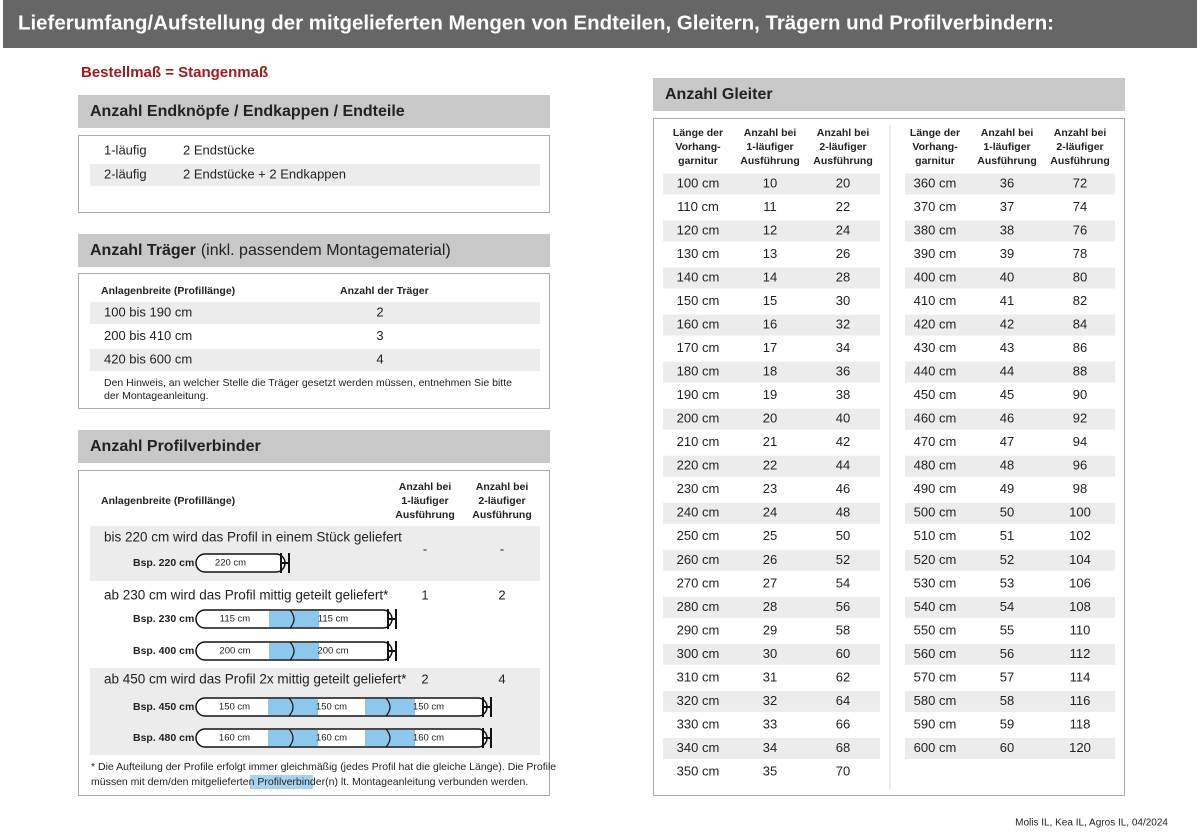 Image resolution: width=1200 pixels, height=833 pixels. What do you see at coordinates (1007, 300) in the screenshot?
I see `cell: 41` at bounding box center [1007, 300].